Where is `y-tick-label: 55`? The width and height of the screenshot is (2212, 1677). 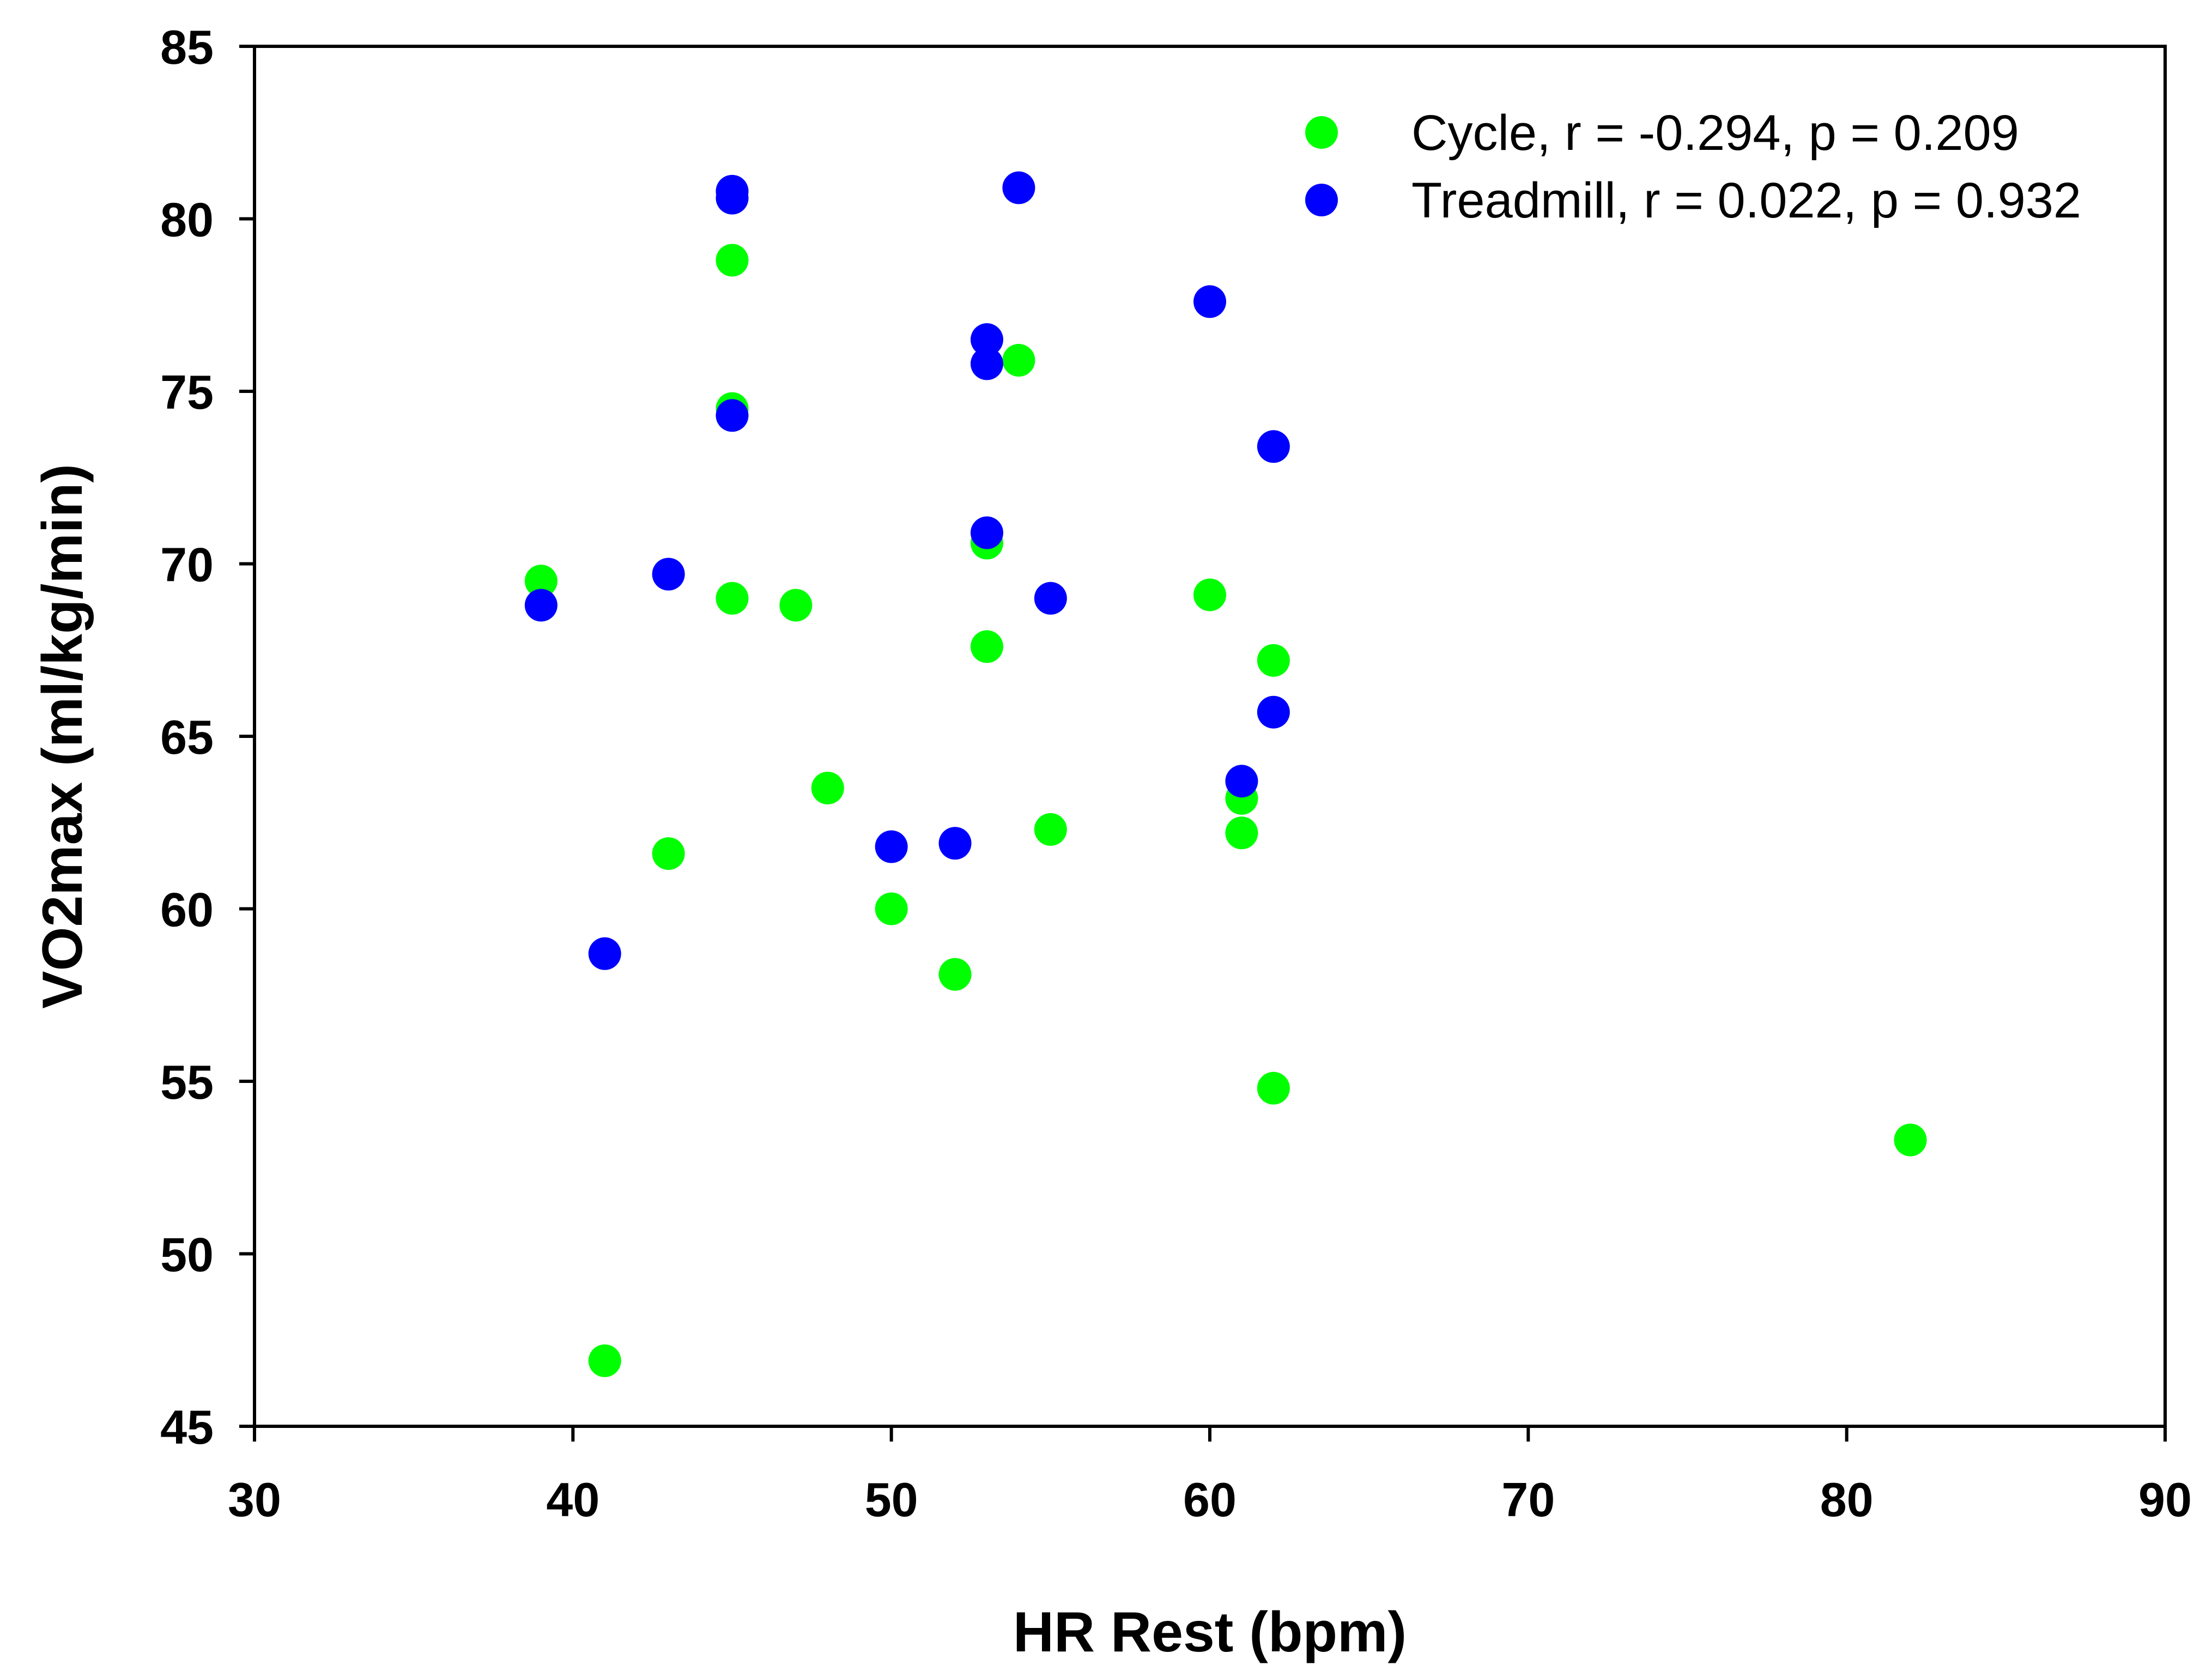 y-tick-label: 55 is located at coordinates (187, 1082).